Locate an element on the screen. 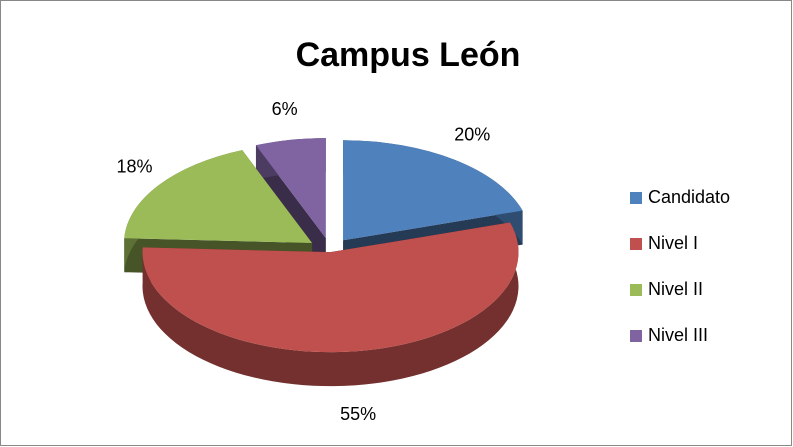  legend-label: Nivel II is located at coordinates (675, 289).